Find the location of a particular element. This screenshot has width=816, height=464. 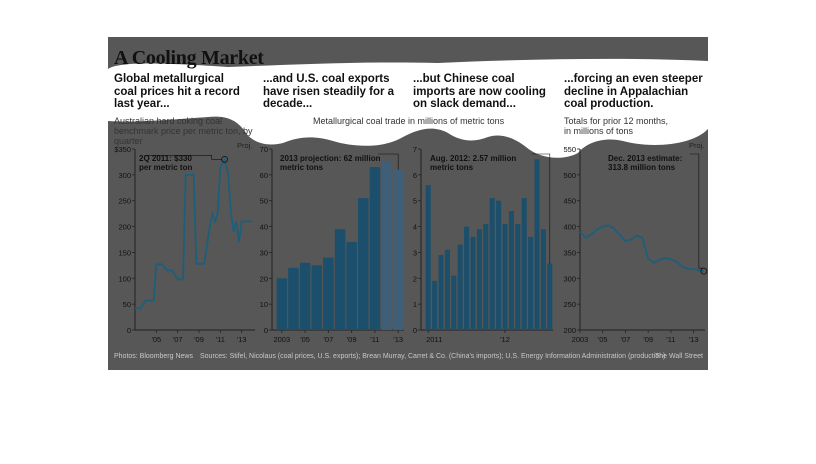

appalachia-chart-x-tick-label: '13 is located at coordinates (694, 339).